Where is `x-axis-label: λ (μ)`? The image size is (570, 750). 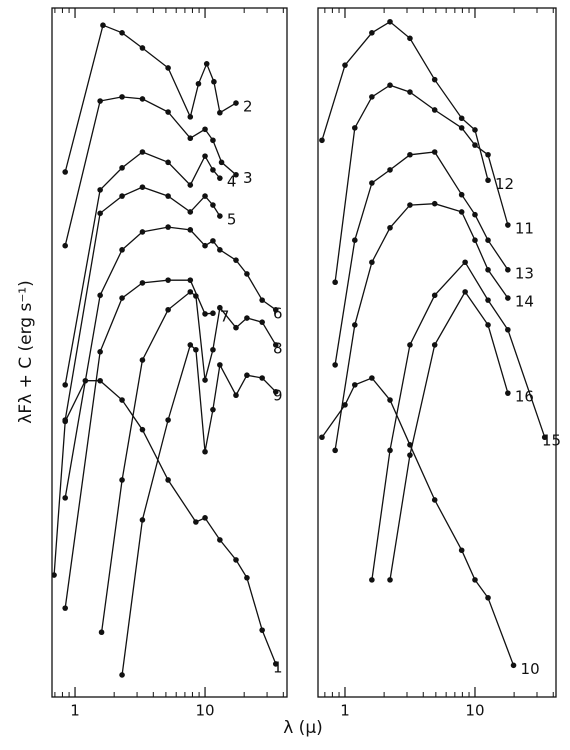
x-axis-label: λ (μ) is located at coordinates (303, 728).